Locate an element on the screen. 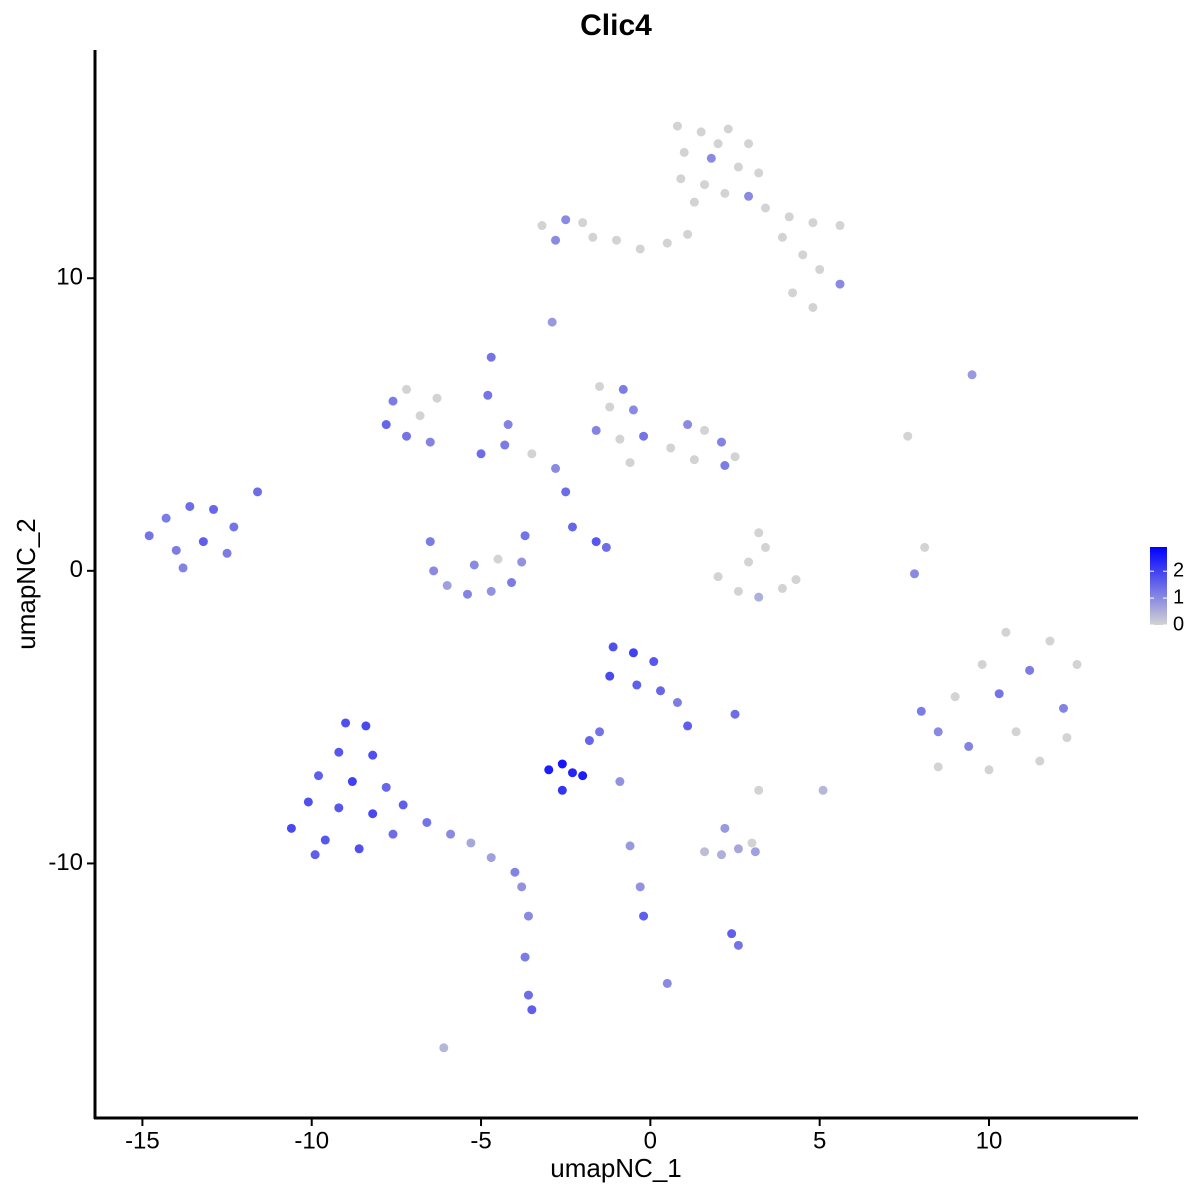  x-tick-label: 0 is located at coordinates (650, 1140).